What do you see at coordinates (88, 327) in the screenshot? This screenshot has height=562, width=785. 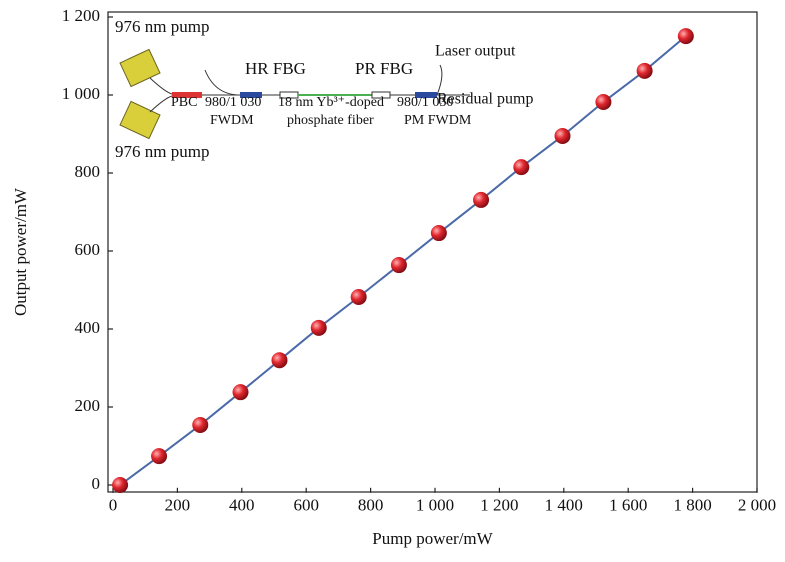 I see `y-tick-label: 400` at bounding box center [88, 327].